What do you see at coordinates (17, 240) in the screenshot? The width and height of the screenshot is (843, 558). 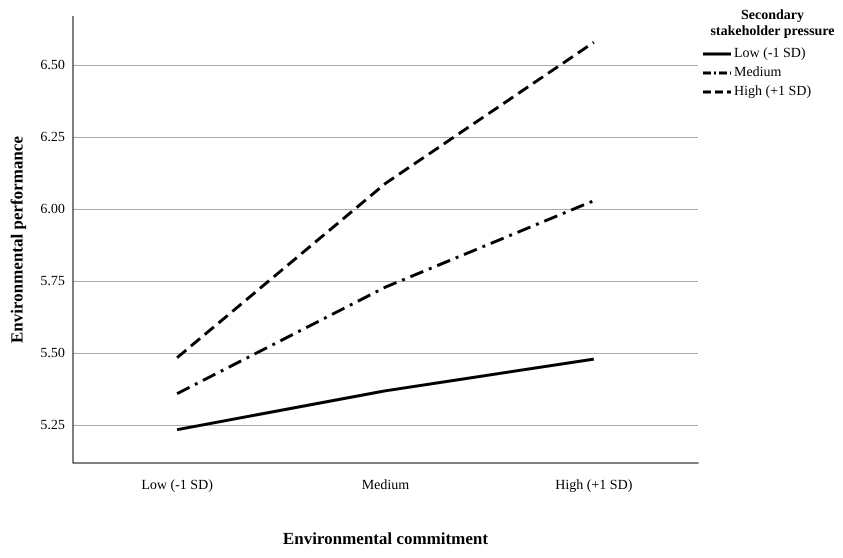 I see `y-axis-title: Environmental performance` at bounding box center [17, 240].